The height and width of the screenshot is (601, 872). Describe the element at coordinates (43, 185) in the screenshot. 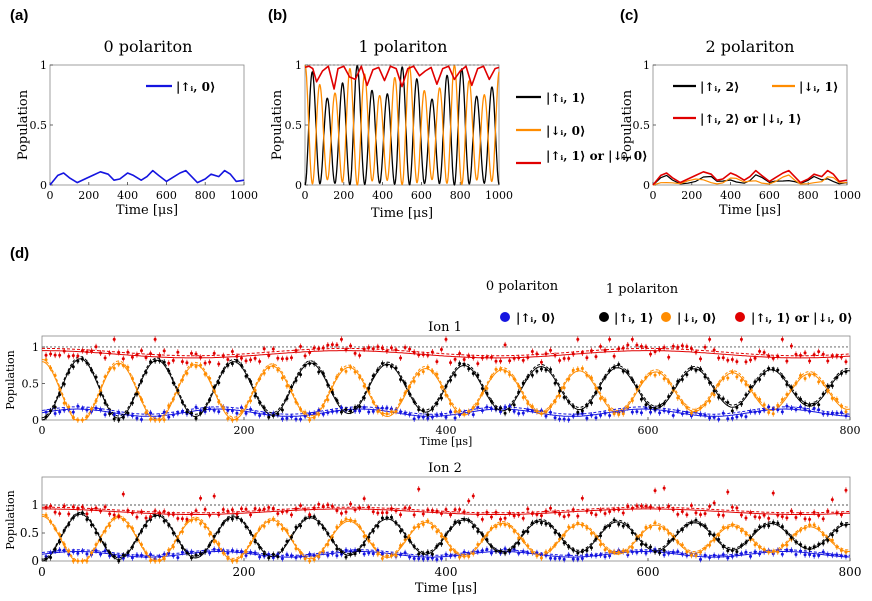

I see `panel-a-ytick-label: 0` at that location.